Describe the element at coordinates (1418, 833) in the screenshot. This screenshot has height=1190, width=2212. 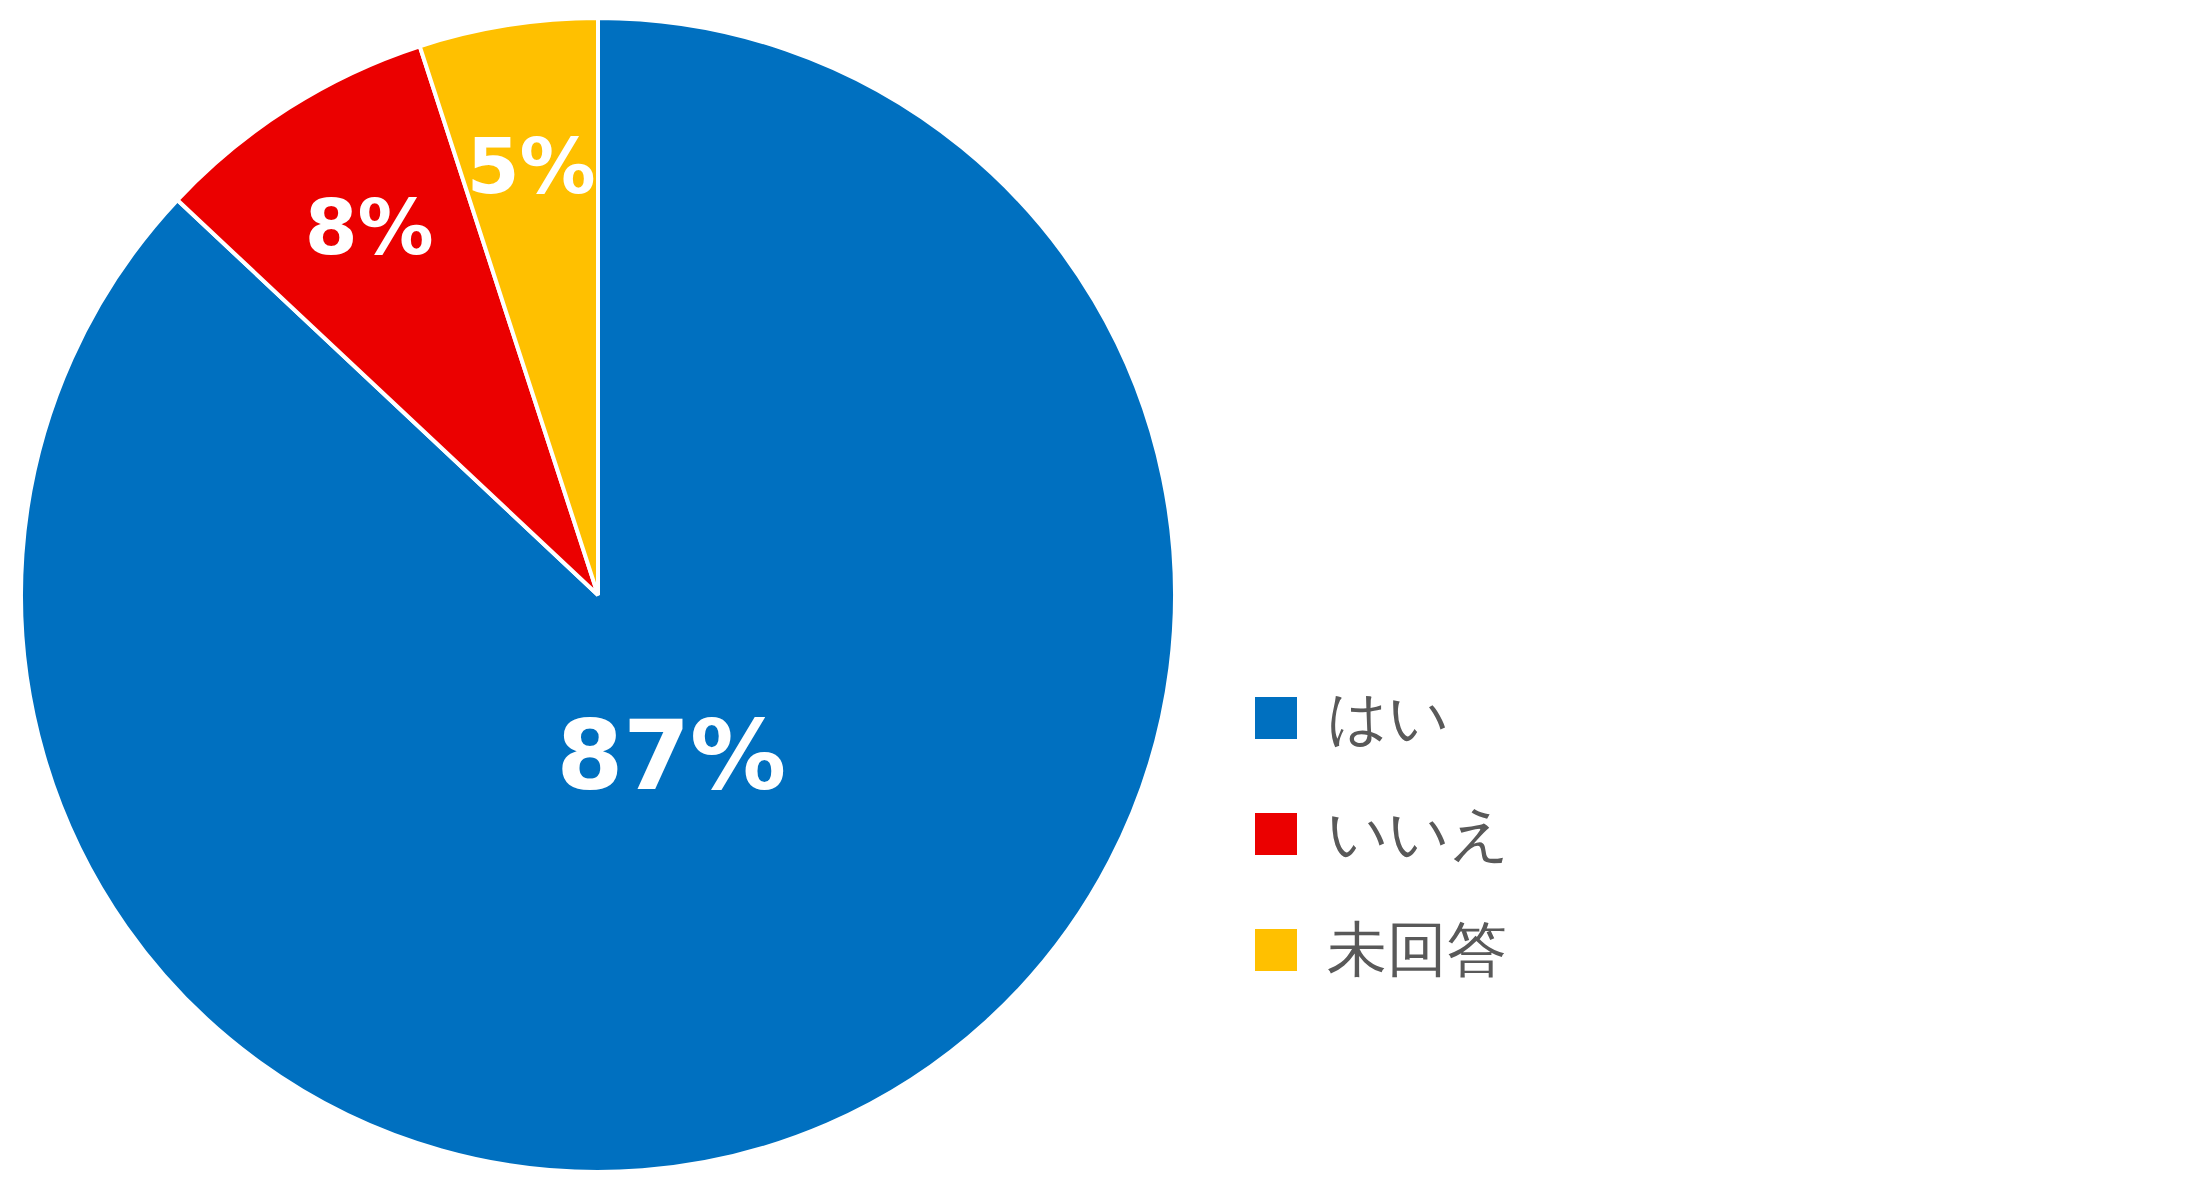
I see `legend-label: いいえ` at that location.